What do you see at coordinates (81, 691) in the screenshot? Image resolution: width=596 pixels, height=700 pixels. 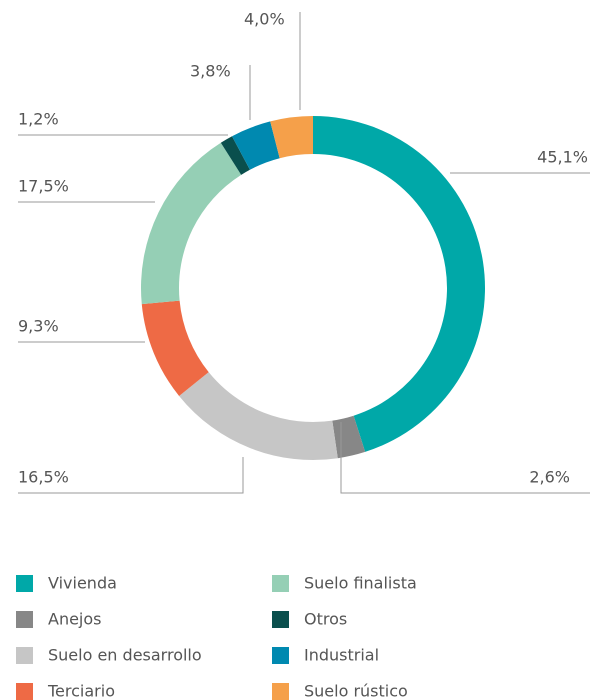 I see `legend-label: Terciario` at bounding box center [81, 691].